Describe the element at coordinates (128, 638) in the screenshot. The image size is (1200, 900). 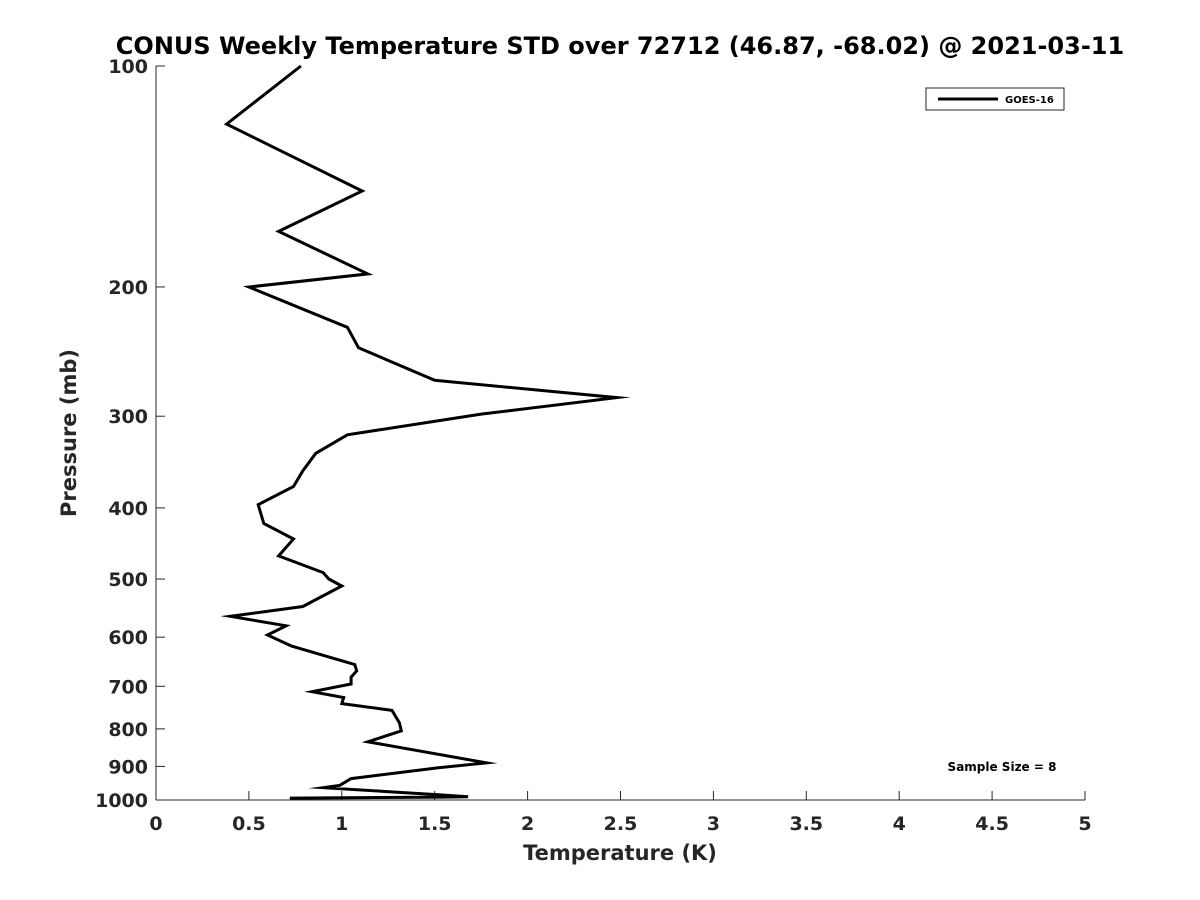
I see `y-tick-label: 600` at that location.